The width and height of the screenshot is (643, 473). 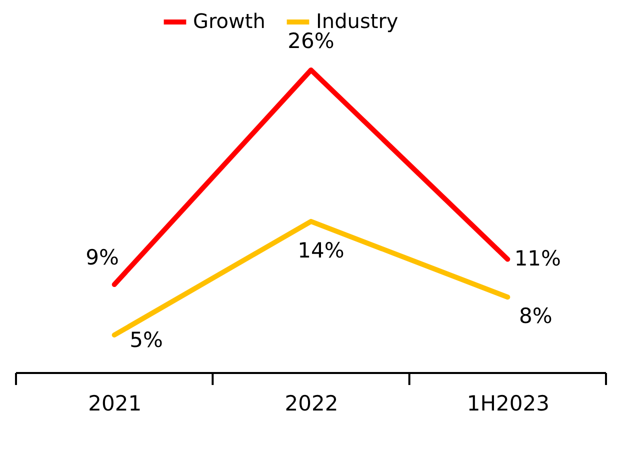 I want to click on x-tick-label: 1H2023, so click(x=508, y=404).